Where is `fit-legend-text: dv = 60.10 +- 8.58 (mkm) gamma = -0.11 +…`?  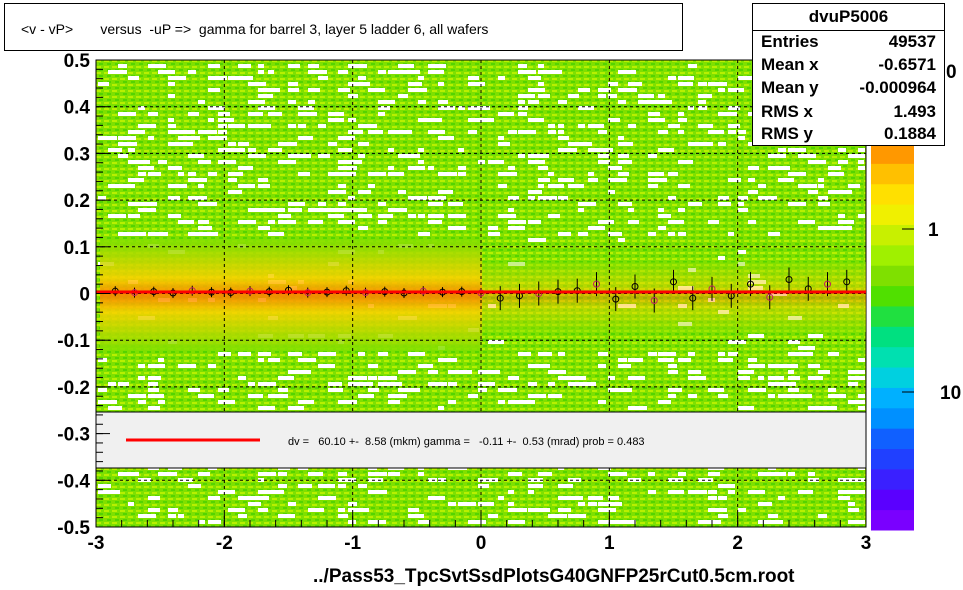 fit-legend-text: dv = 60.10 +- 8.58 (mkm) gamma = -0.11 +… is located at coordinates (466, 442).